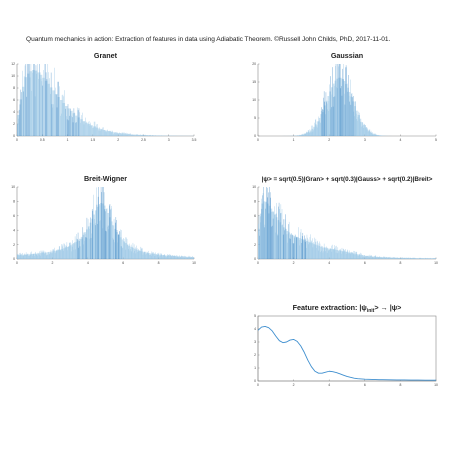  Describe the element at coordinates (347, 308) in the screenshot. I see `chart-title: Feature extraction: |ψinit> → |ψ>` at that location.